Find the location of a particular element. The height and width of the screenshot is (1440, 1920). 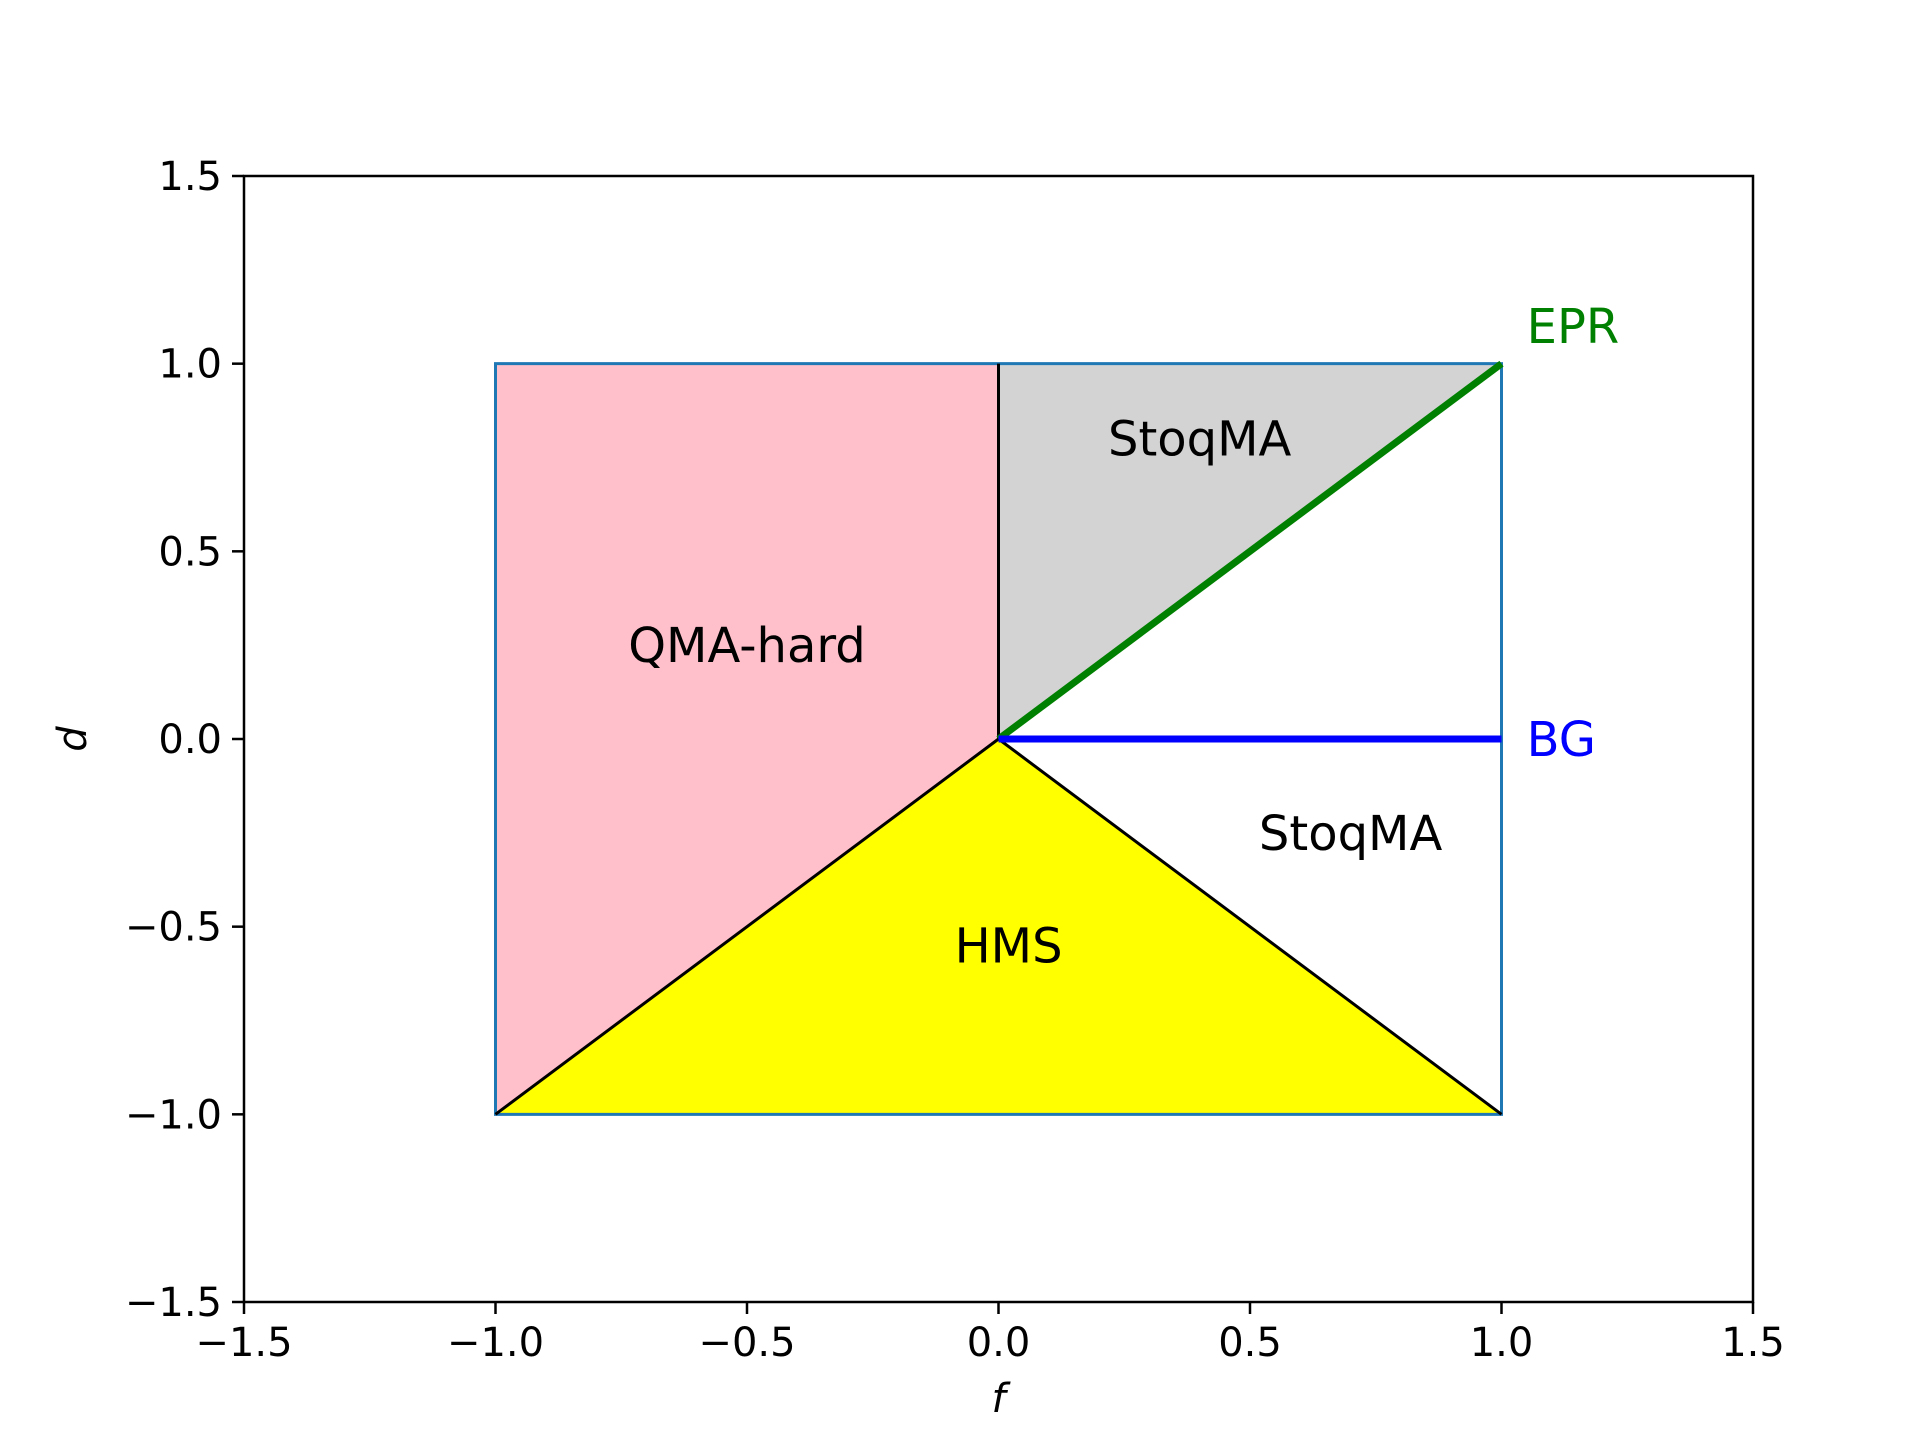

x-tick-label: −1.5 is located at coordinates (243, 1343).